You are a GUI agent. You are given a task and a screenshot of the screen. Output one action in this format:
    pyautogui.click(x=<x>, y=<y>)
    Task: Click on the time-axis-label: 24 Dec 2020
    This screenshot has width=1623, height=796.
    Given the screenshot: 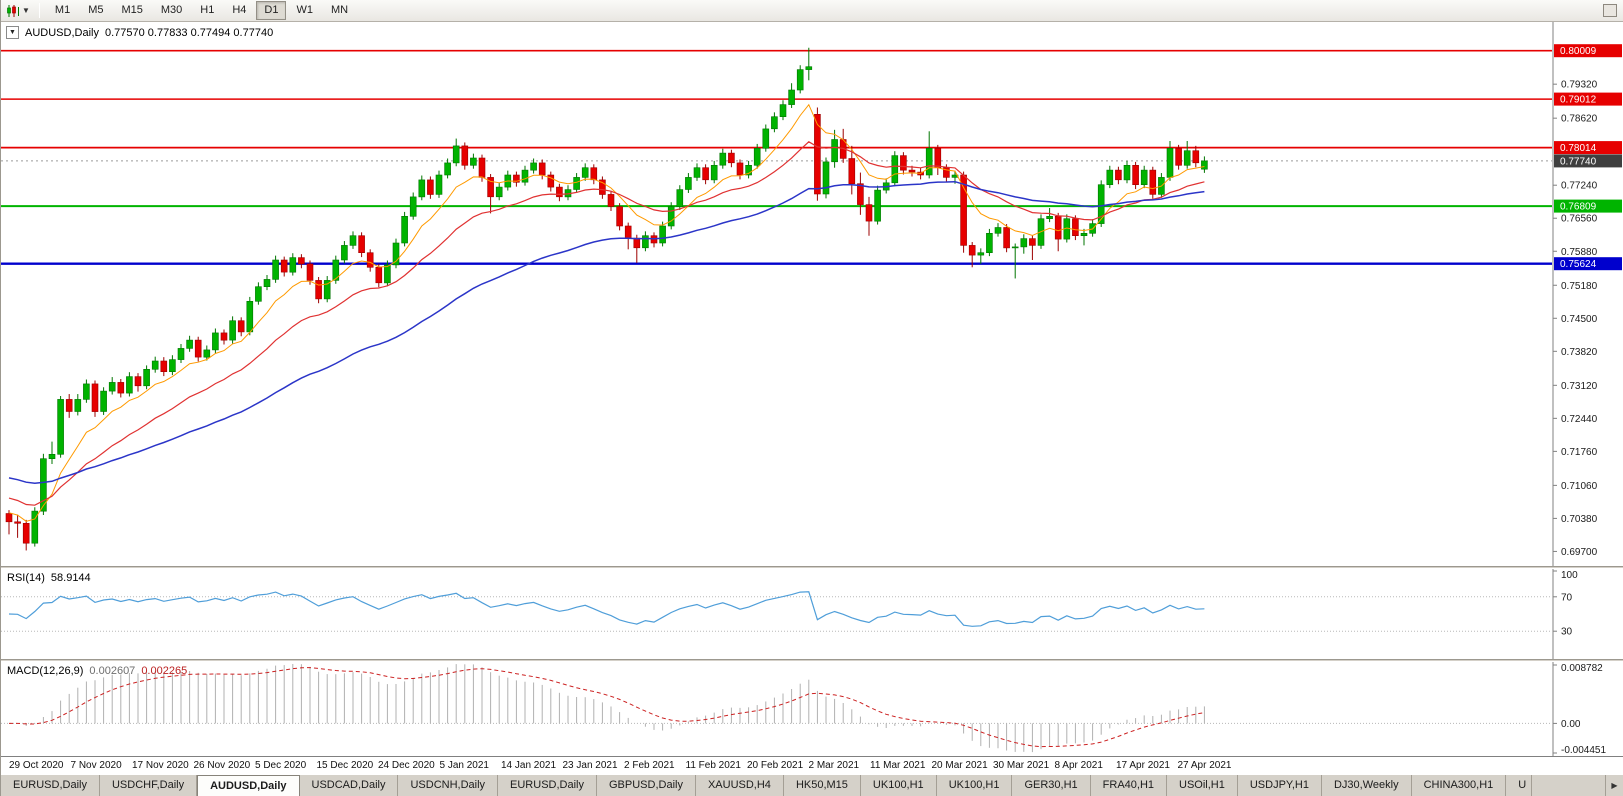 What is the action you would take?
    pyautogui.click(x=406, y=765)
    